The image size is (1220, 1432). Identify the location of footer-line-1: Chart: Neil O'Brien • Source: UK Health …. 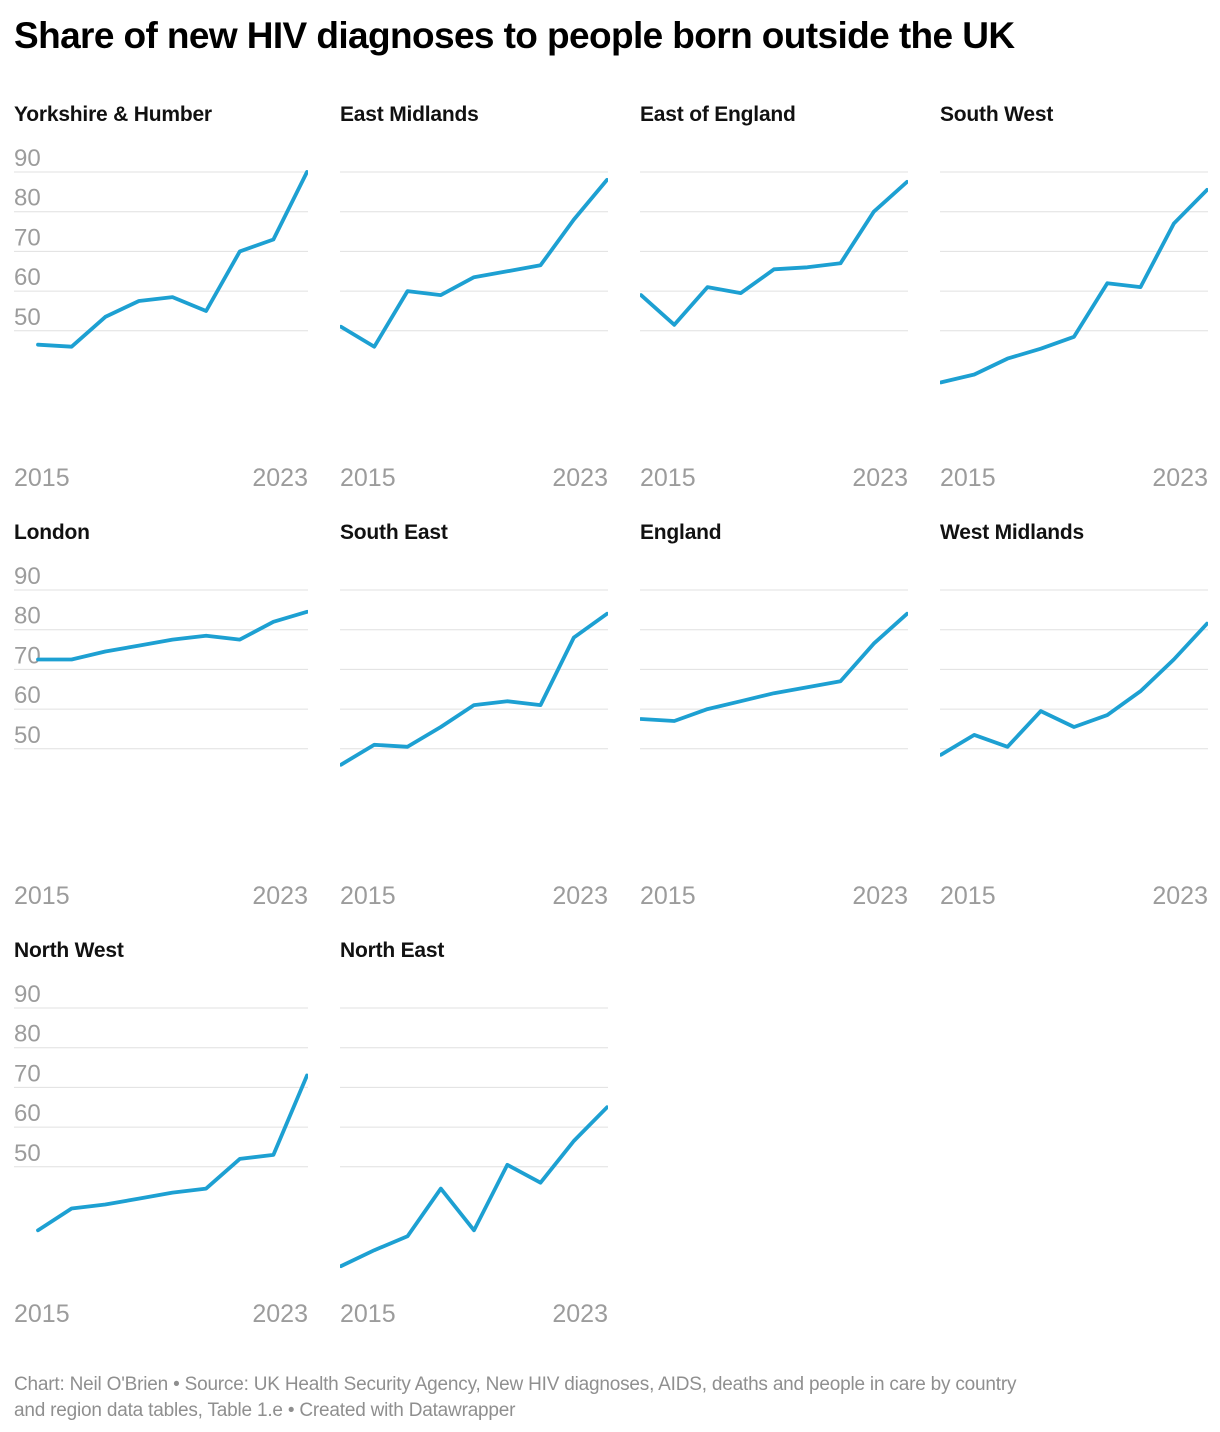
(515, 1384).